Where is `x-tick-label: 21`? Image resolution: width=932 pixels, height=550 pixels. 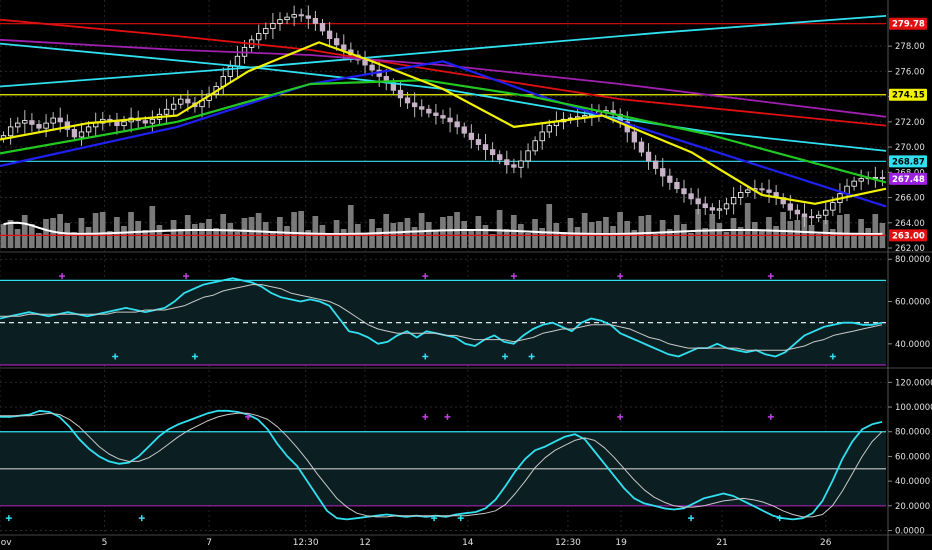
x-tick-label: 21 is located at coordinates (721, 543).